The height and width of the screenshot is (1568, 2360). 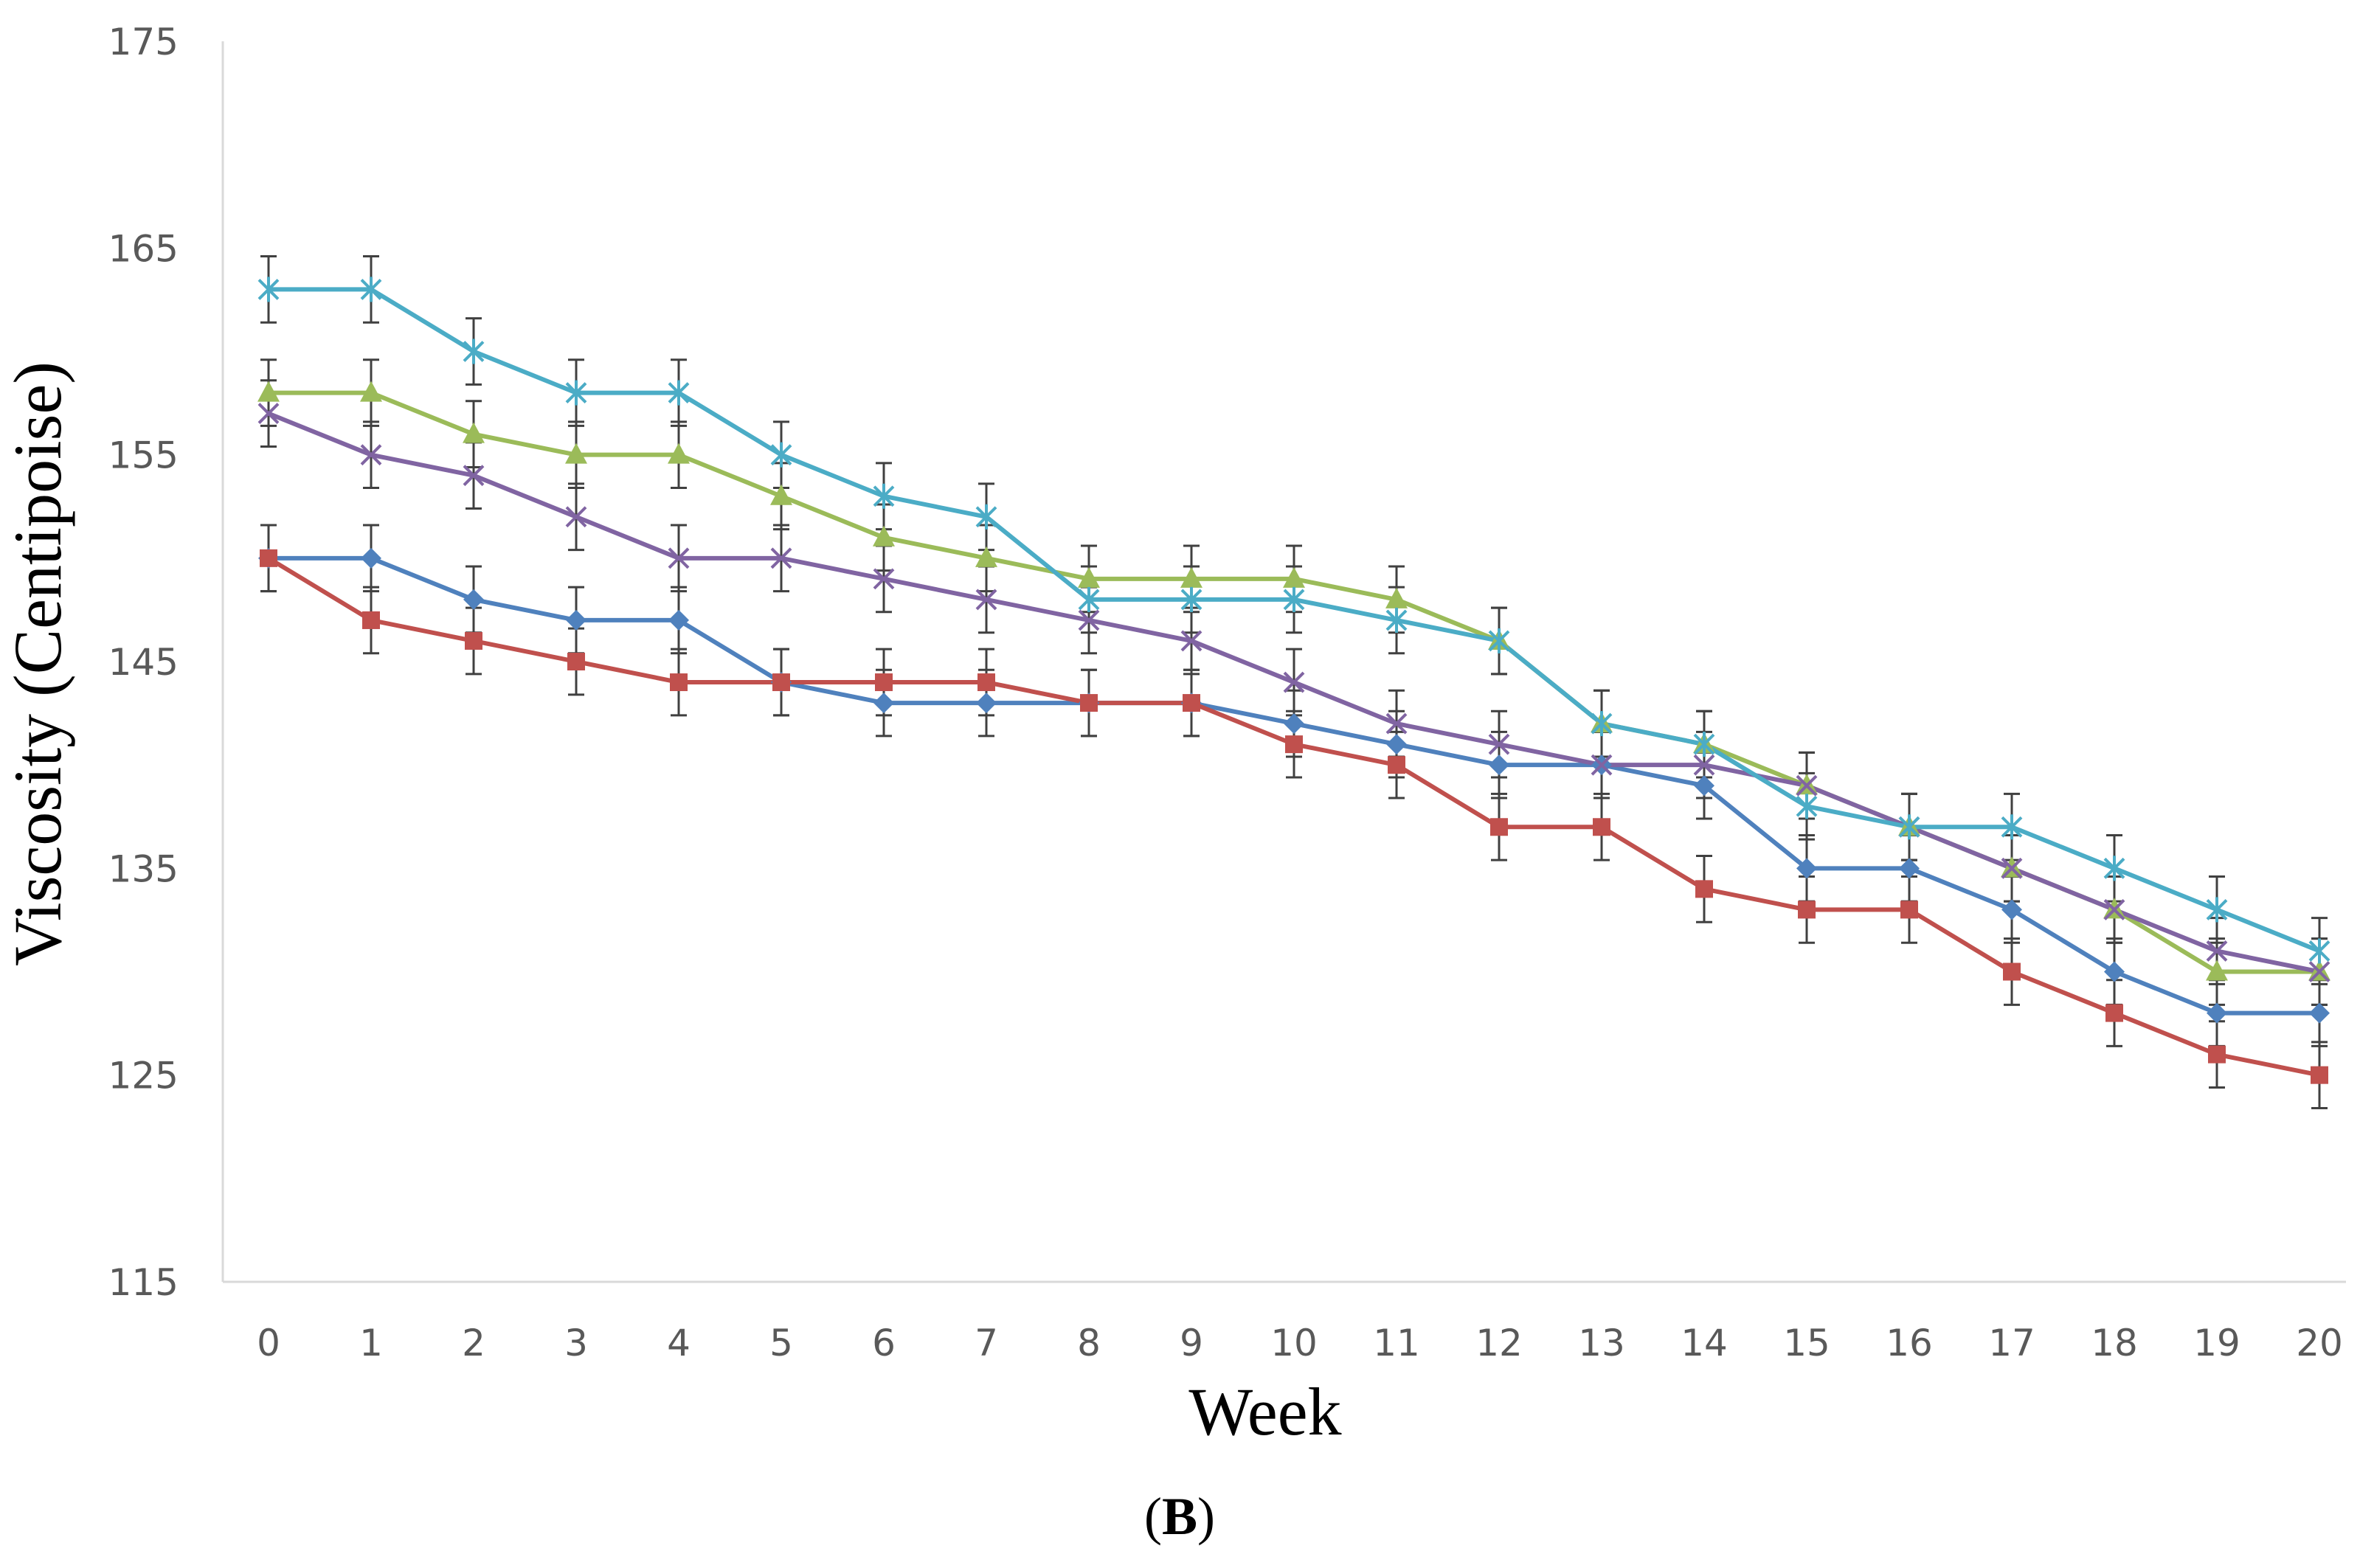 I want to click on x-tick-label: 5, so click(x=781, y=1343).